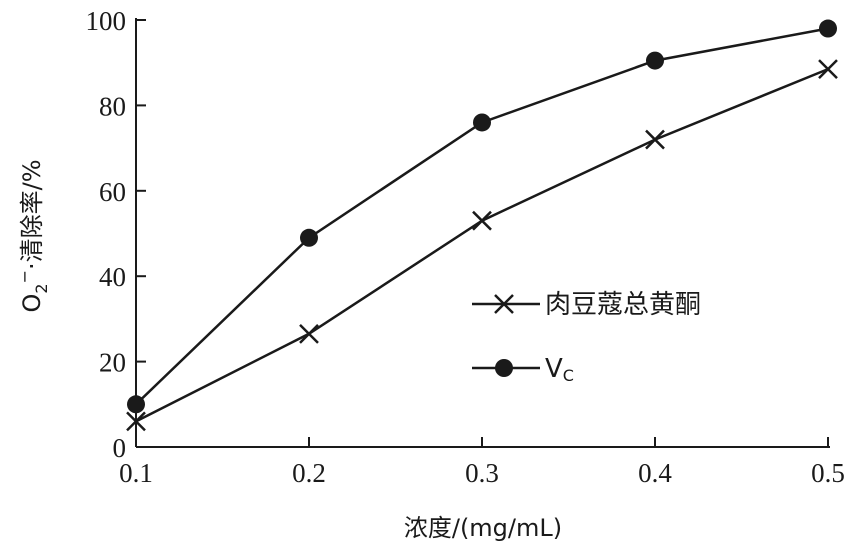 The image size is (848, 547). I want to click on y-tick-label: 0, so click(120, 448).